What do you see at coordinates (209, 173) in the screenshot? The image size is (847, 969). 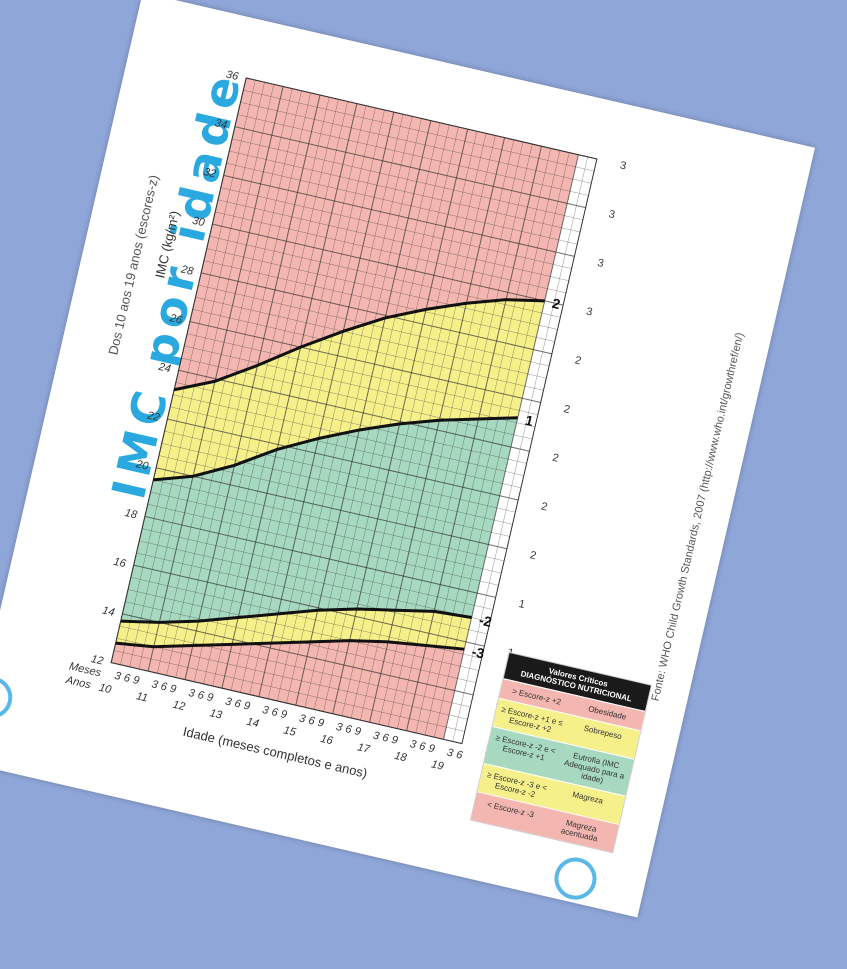 I see `y-tick-label: 32` at bounding box center [209, 173].